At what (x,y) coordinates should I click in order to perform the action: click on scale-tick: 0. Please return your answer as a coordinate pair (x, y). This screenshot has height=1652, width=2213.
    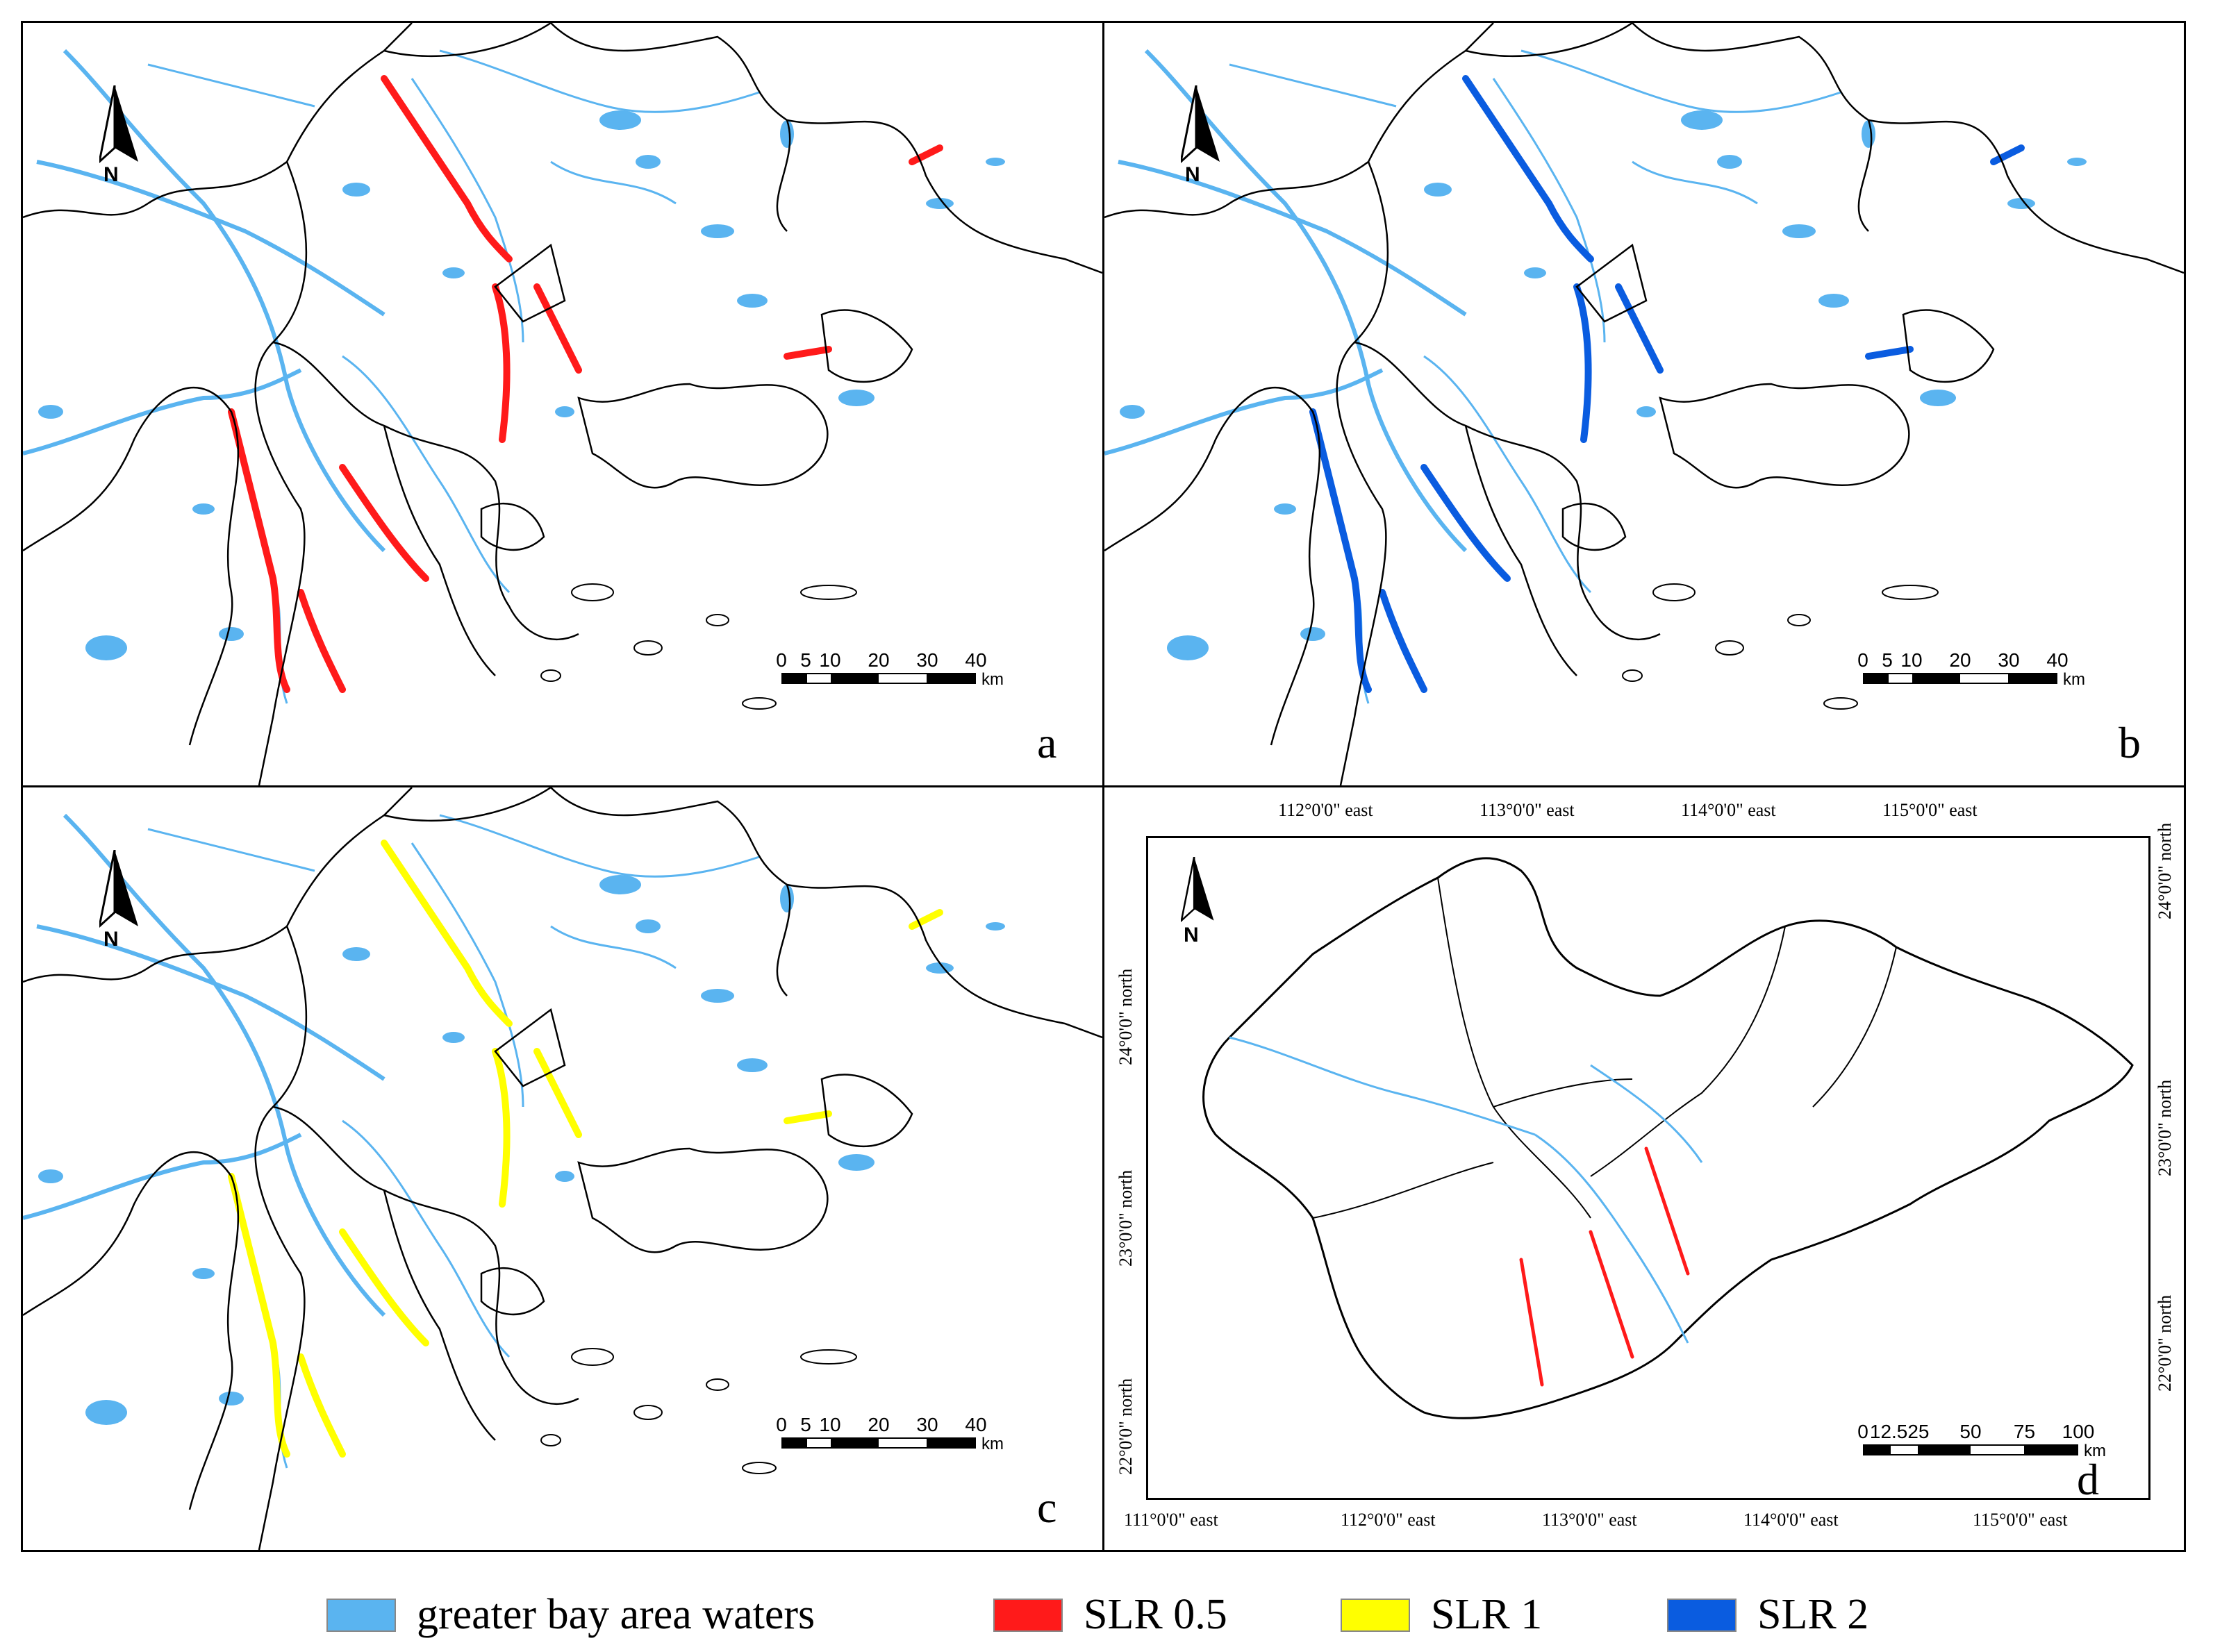
    Looking at the image, I should click on (782, 1425).